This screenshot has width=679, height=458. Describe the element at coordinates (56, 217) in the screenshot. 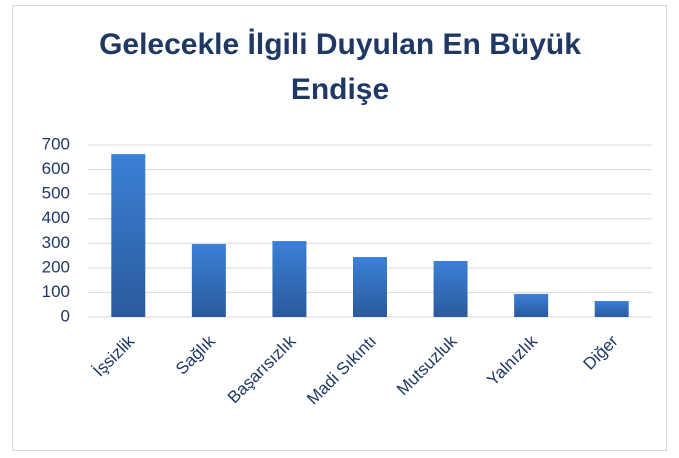

I see `y-tick-label: 400` at that location.